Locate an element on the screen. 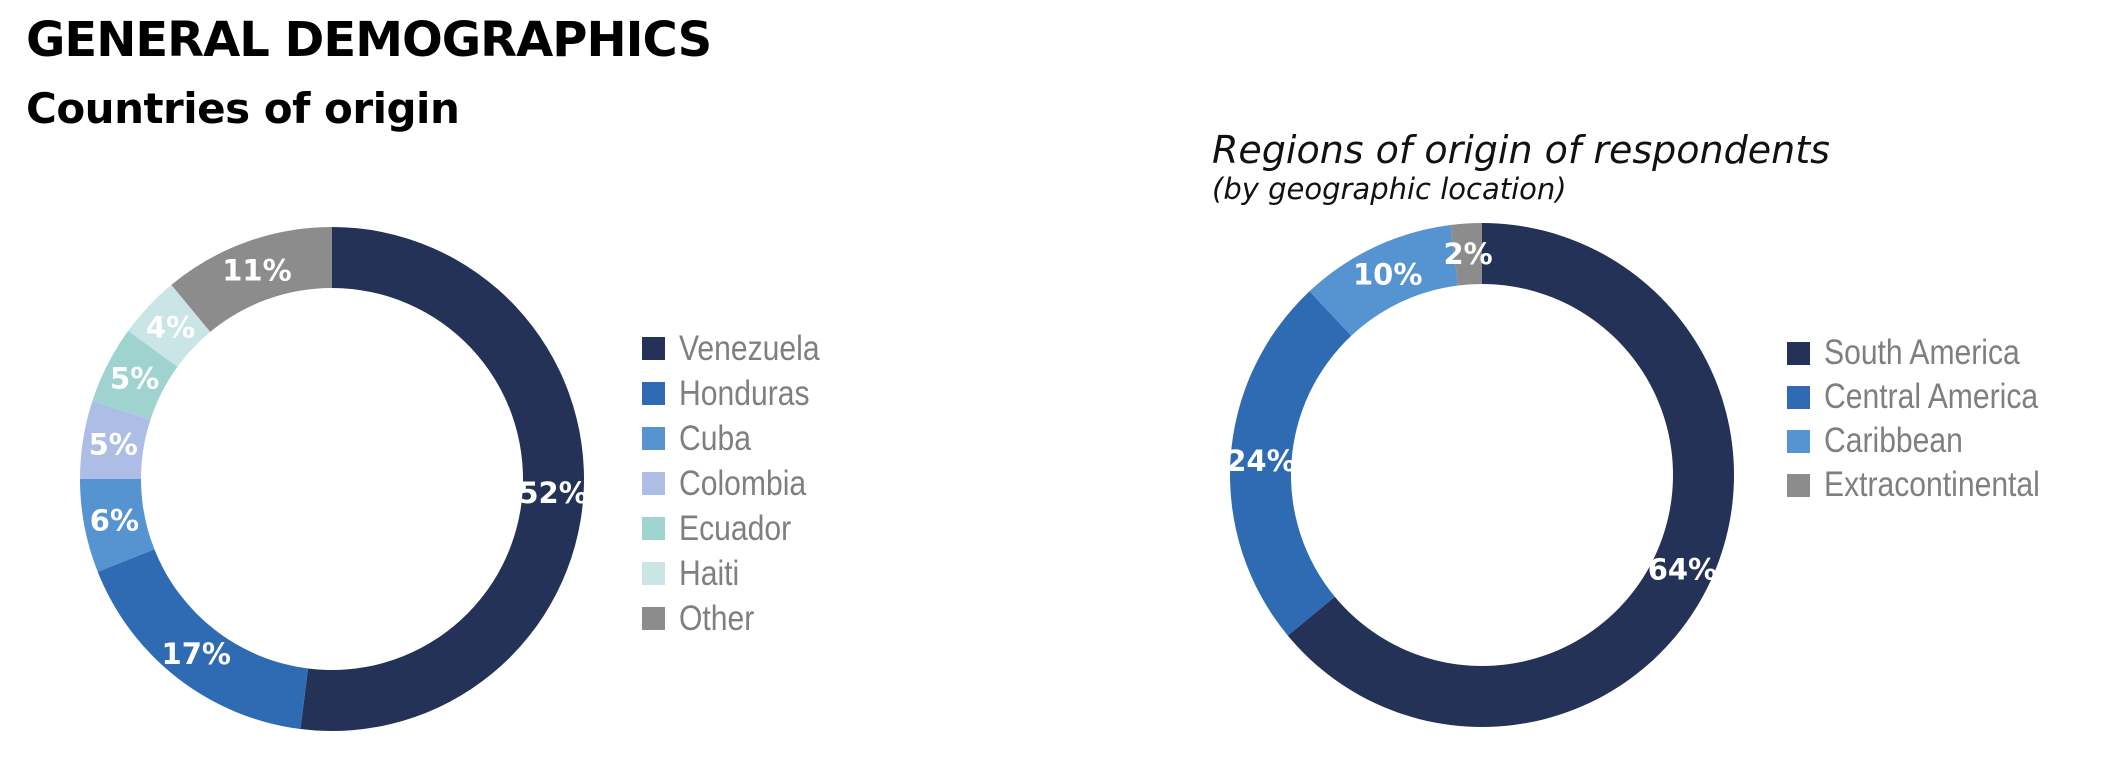  data-label-central-america: 24% is located at coordinates (1260, 461).